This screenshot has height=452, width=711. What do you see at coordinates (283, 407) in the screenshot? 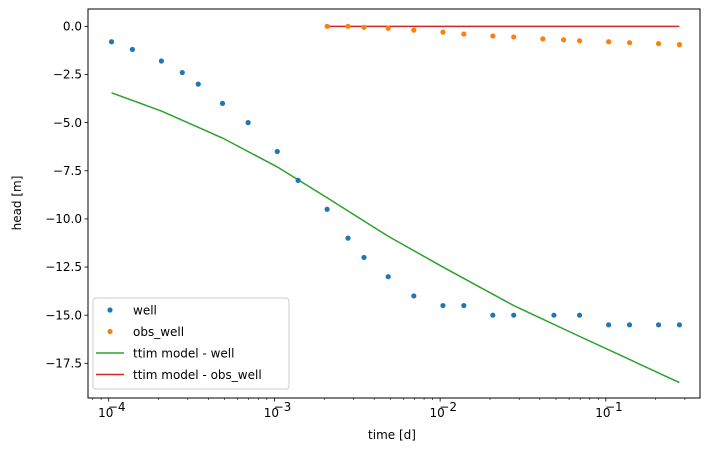
I see `x-tick-exponent: −3` at bounding box center [283, 407].